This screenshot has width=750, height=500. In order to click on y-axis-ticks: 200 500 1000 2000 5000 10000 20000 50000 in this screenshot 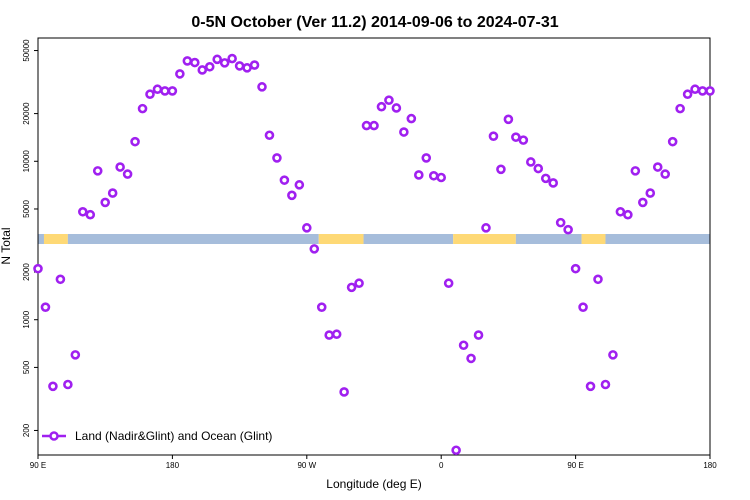, I will do `click(30, 238)`.